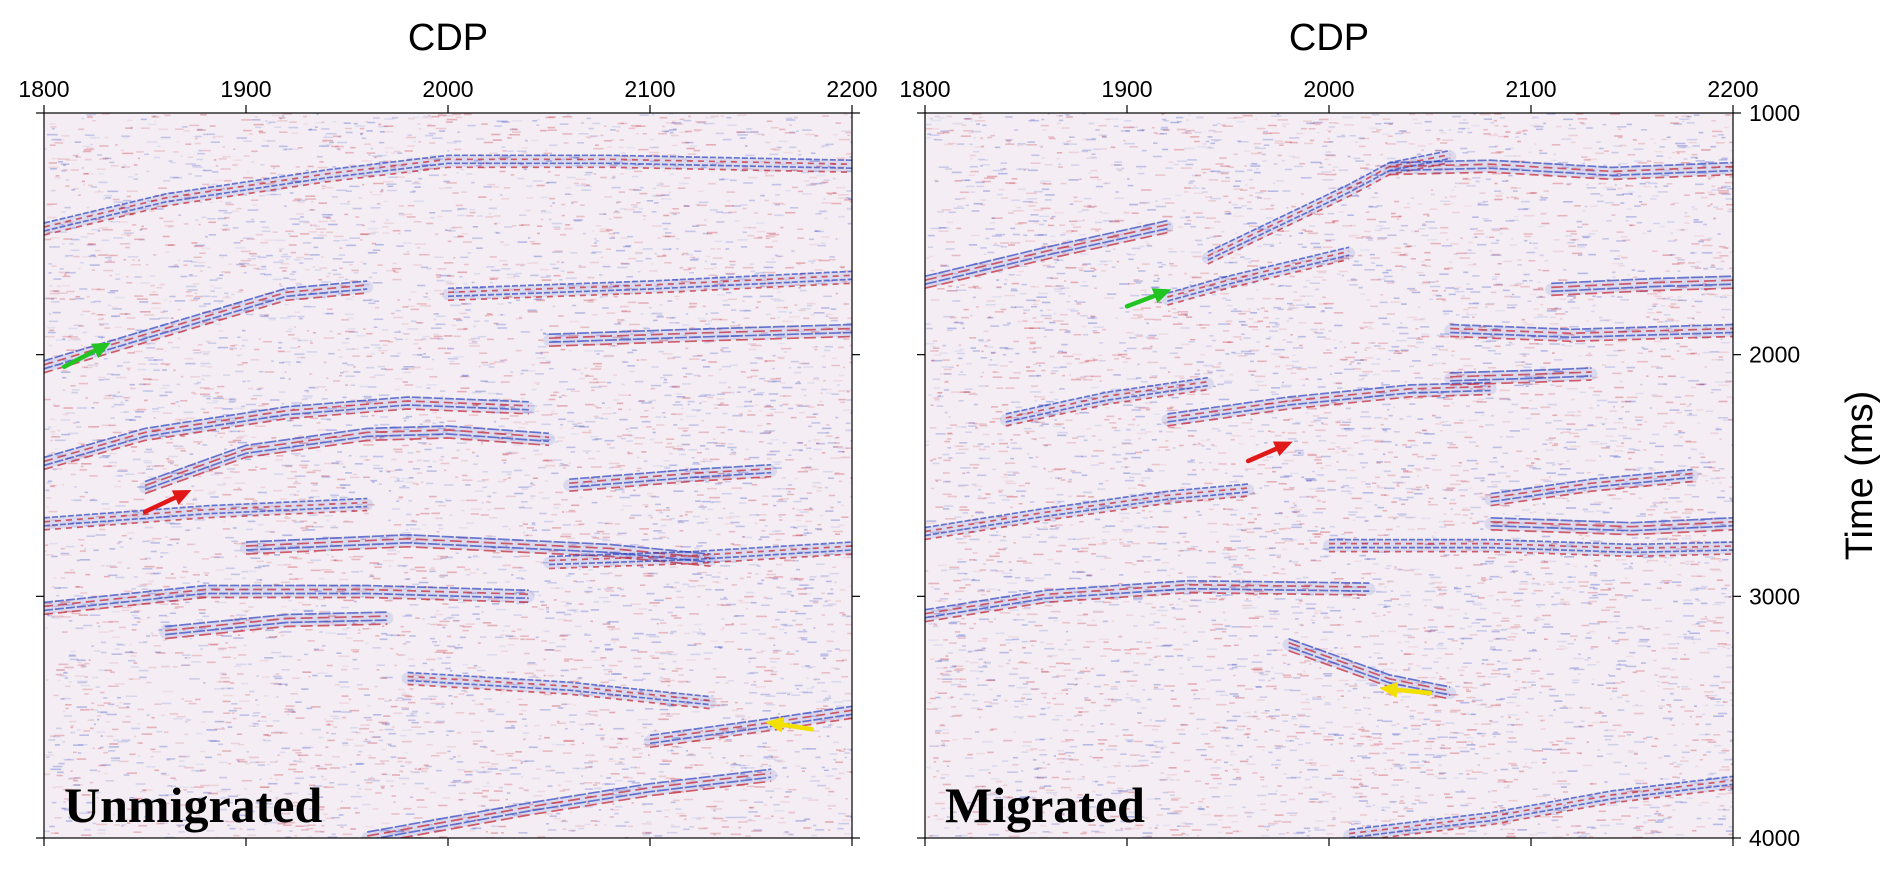 The image size is (1892, 869). I want to click on panel-label: Migrated, so click(1045, 805).